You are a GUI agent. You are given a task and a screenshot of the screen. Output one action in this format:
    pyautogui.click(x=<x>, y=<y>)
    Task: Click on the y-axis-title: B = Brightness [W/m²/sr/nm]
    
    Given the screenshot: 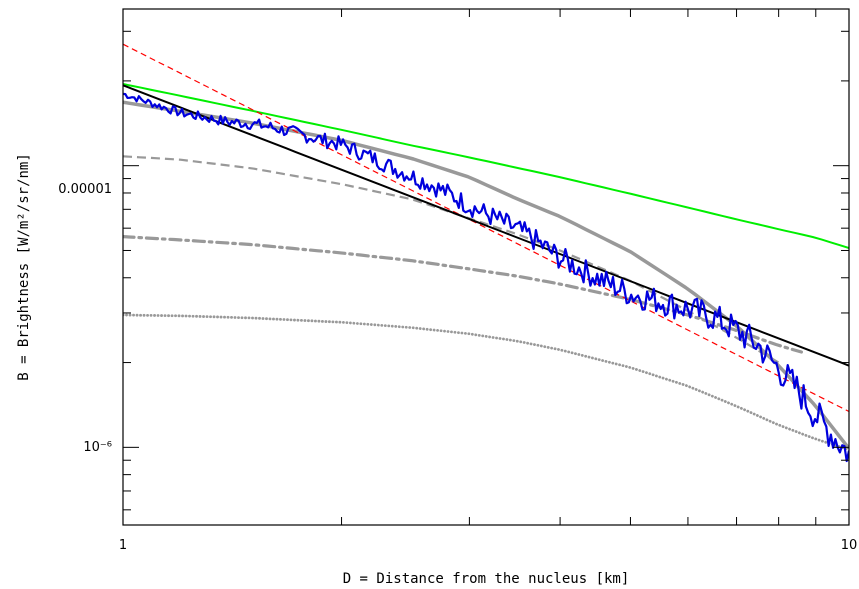 What is the action you would take?
    pyautogui.click(x=24, y=267)
    